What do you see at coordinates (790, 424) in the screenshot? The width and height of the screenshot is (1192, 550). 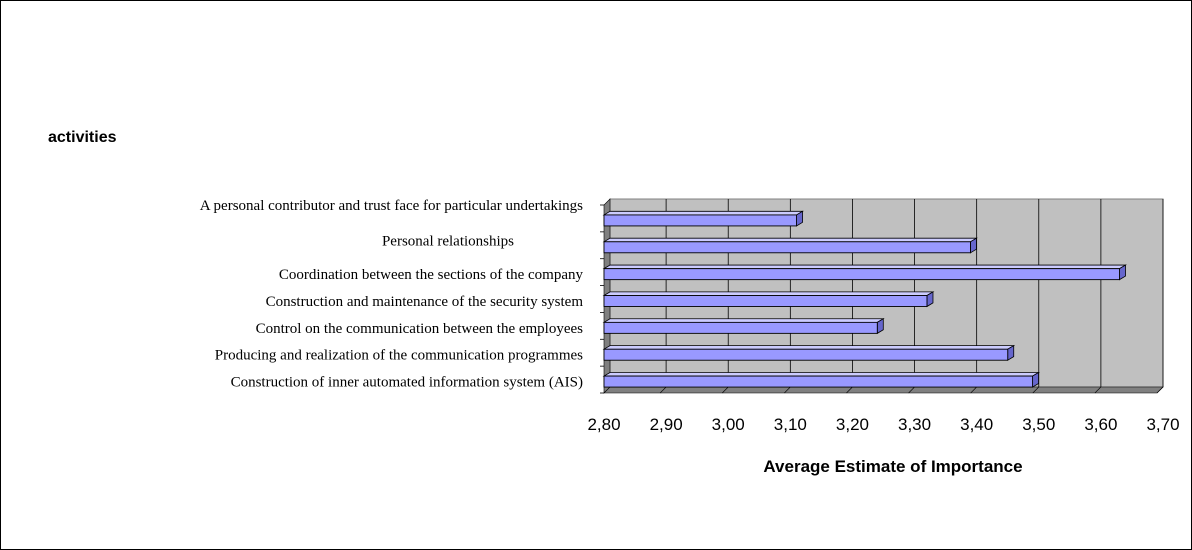 I see `x-tick-label: 3,10` at bounding box center [790, 424].